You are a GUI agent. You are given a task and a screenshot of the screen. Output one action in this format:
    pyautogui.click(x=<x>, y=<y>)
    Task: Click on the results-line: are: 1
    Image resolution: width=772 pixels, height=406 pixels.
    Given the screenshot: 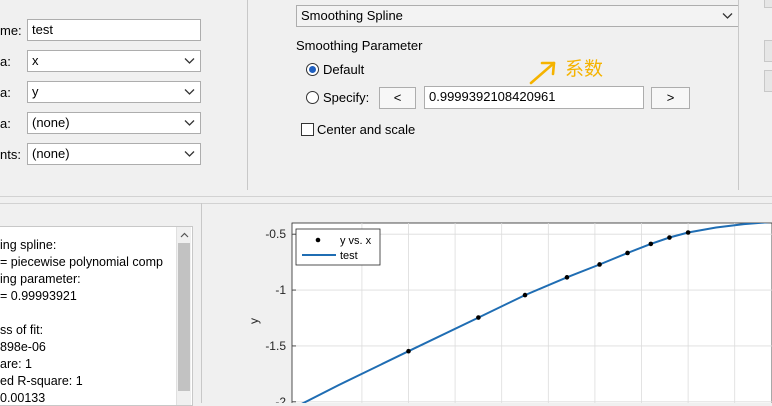 What is the action you would take?
    pyautogui.click(x=16, y=364)
    